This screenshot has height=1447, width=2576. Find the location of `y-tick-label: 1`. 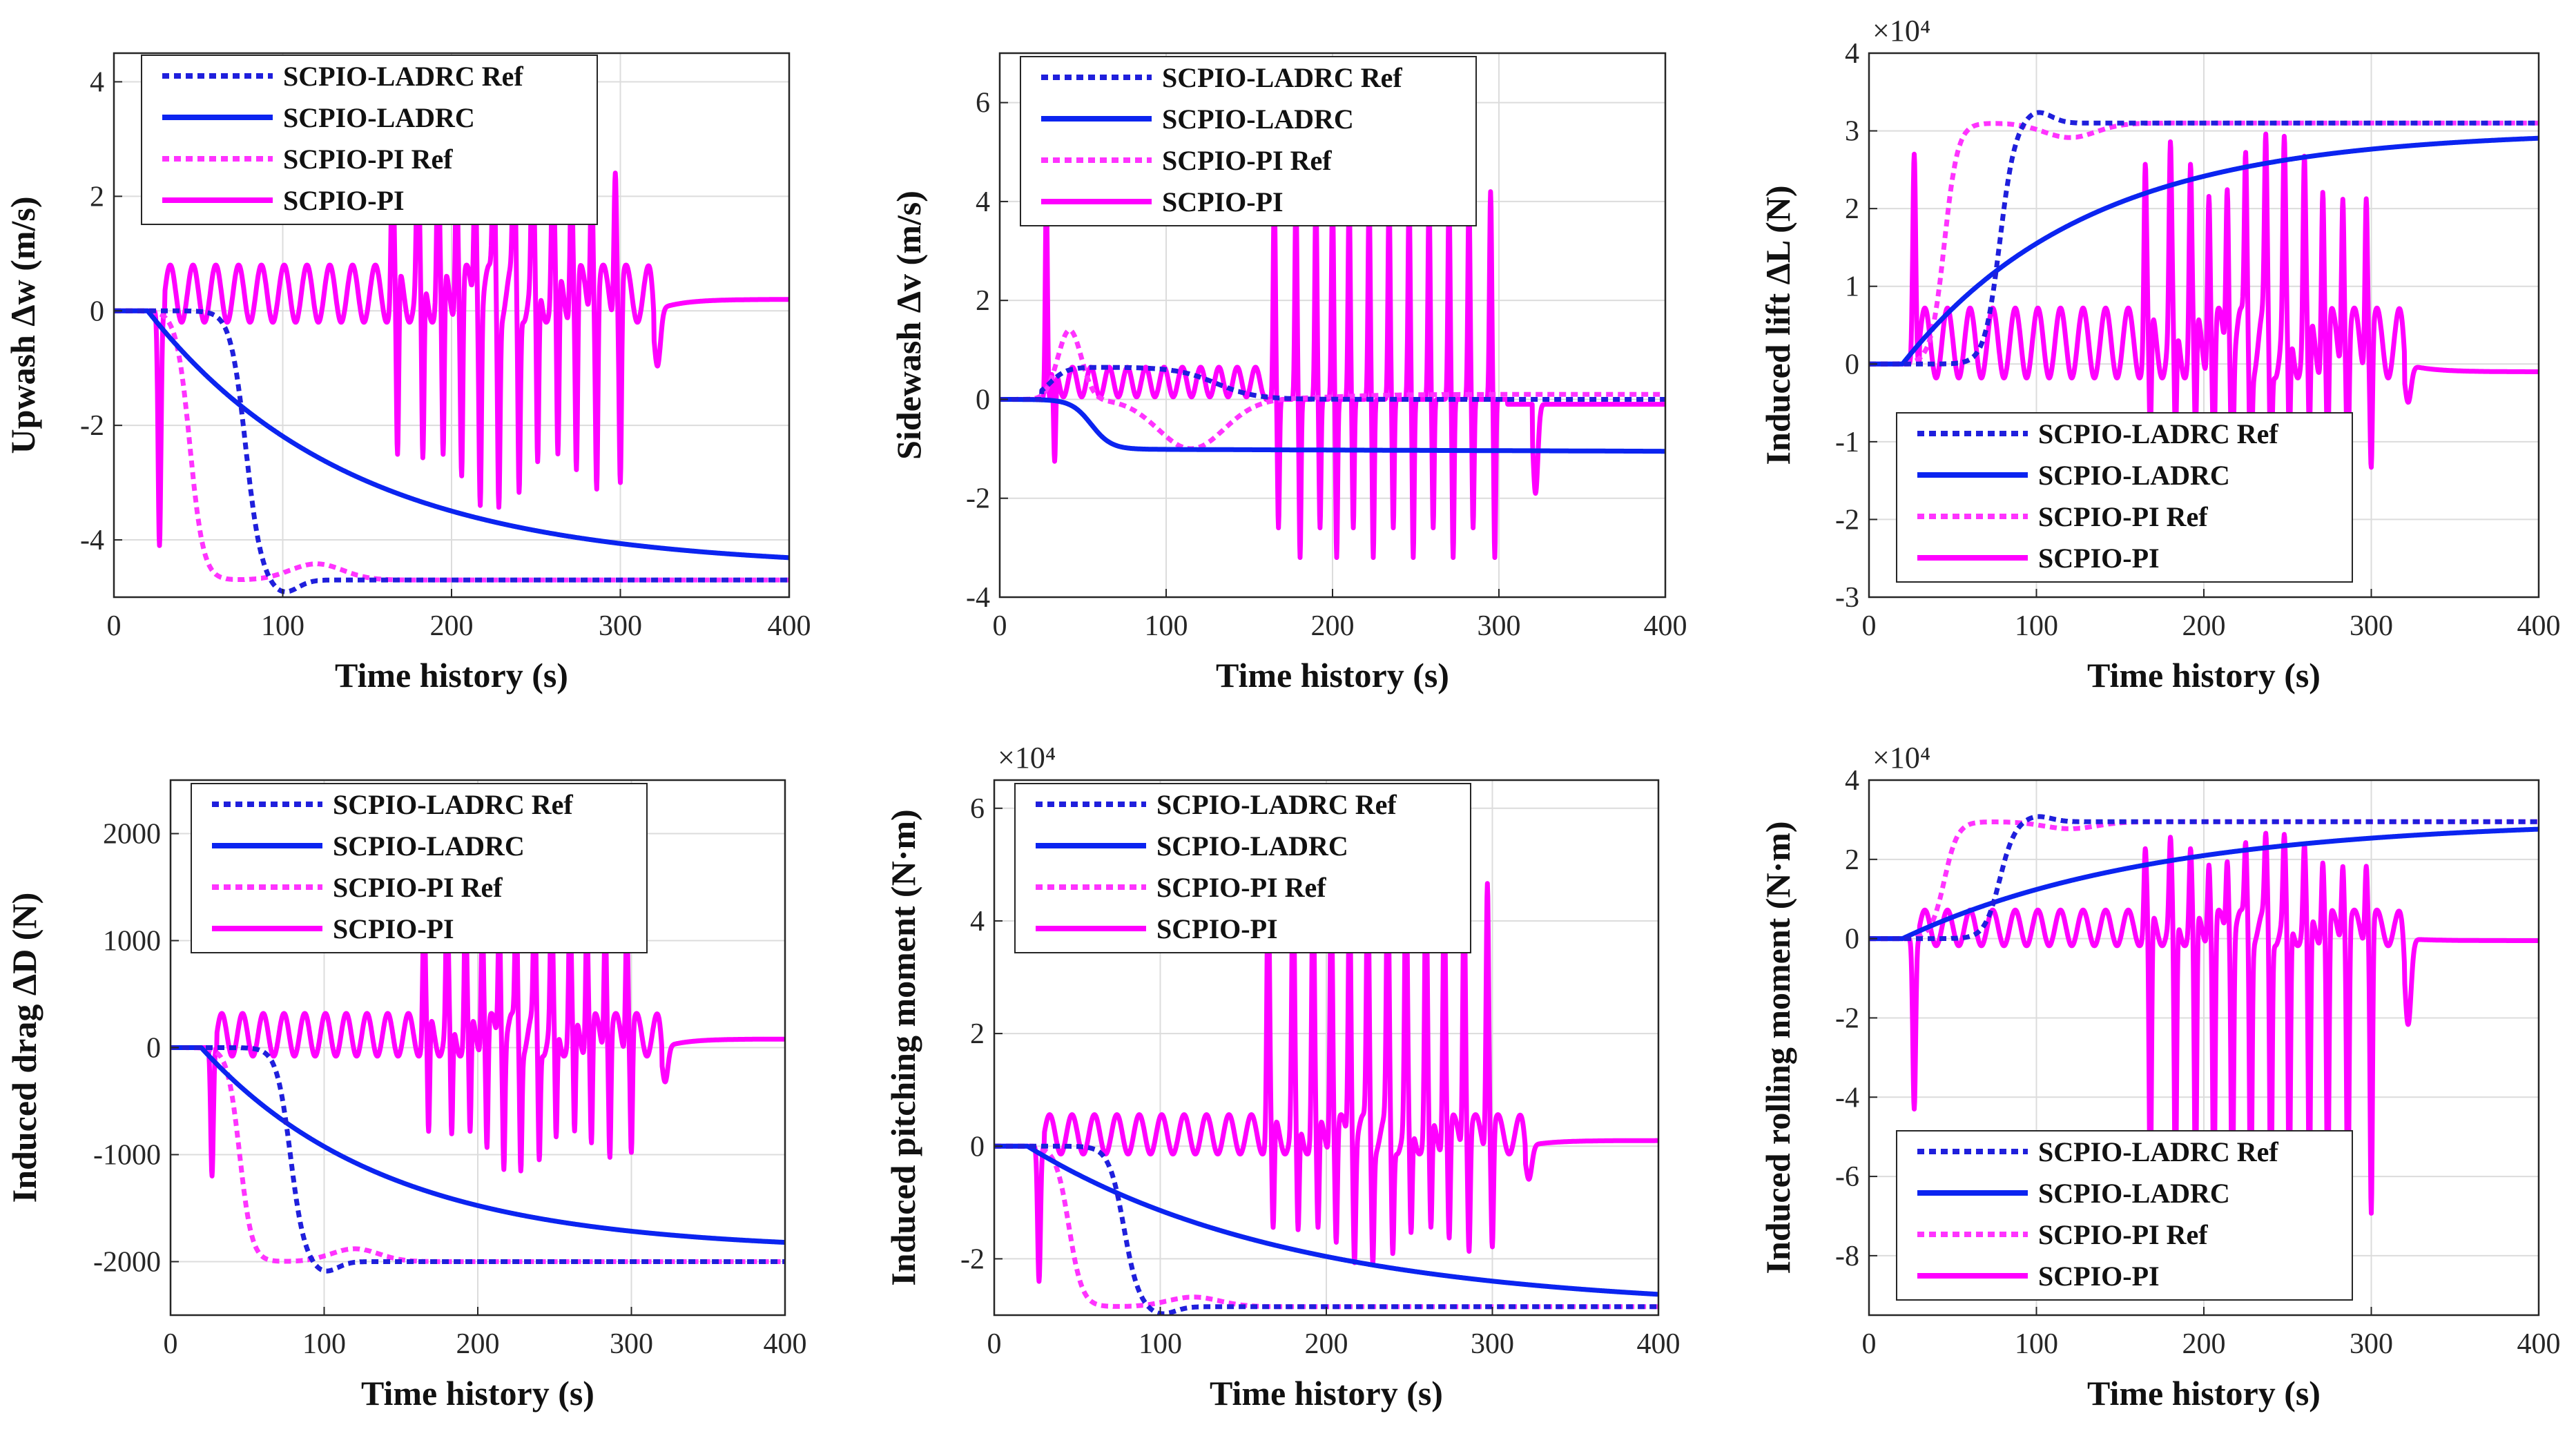

y-tick-label: 1 is located at coordinates (1852, 287).